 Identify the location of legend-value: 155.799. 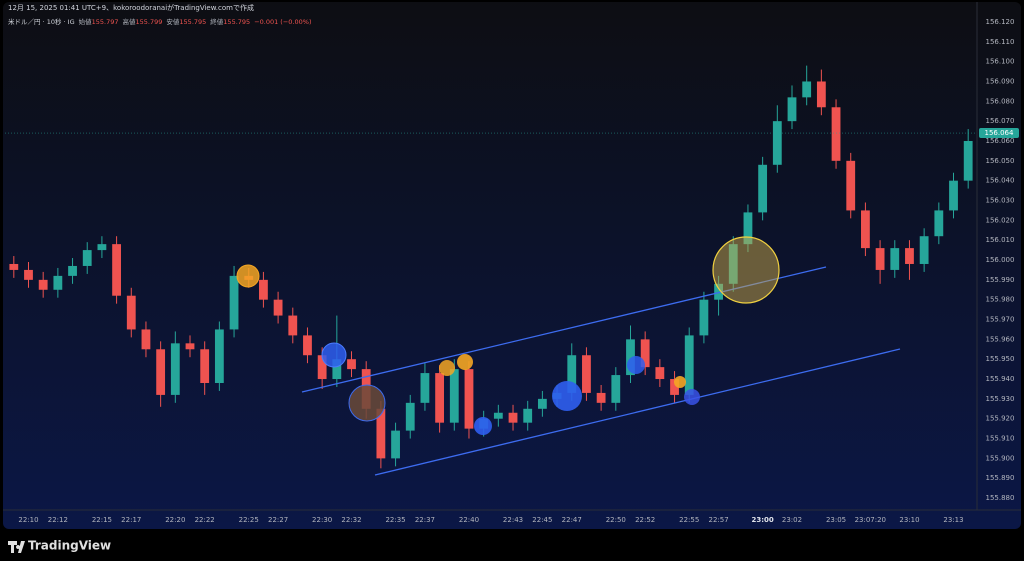
(149, 22).